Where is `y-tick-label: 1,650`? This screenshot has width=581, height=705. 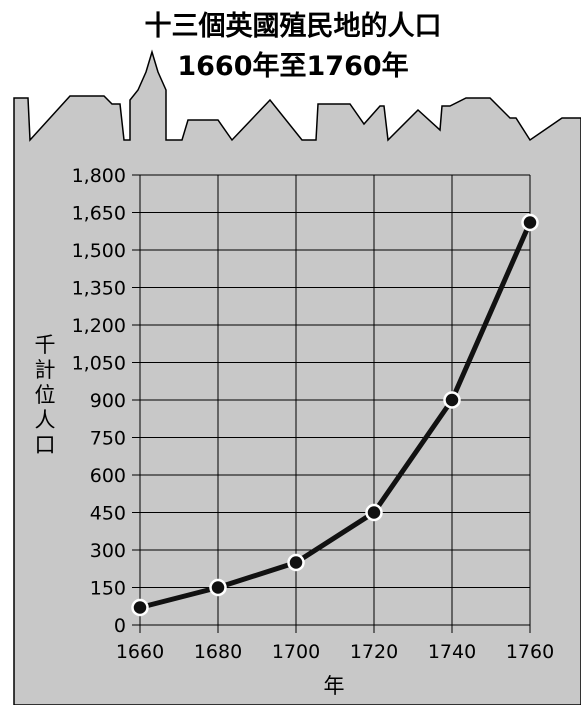
y-tick-label: 1,650 is located at coordinates (99, 214).